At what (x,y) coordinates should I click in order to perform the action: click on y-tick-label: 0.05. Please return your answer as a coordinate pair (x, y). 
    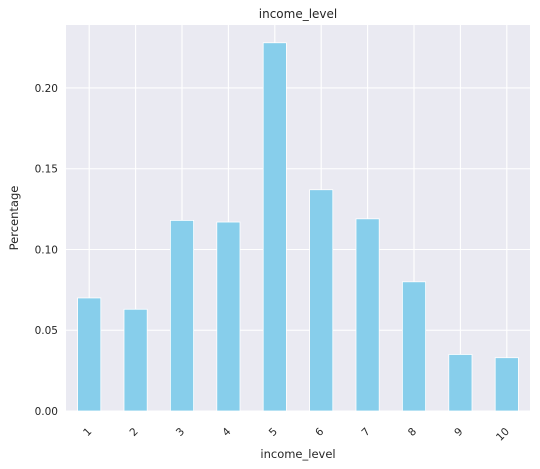
    Looking at the image, I should click on (46, 331).